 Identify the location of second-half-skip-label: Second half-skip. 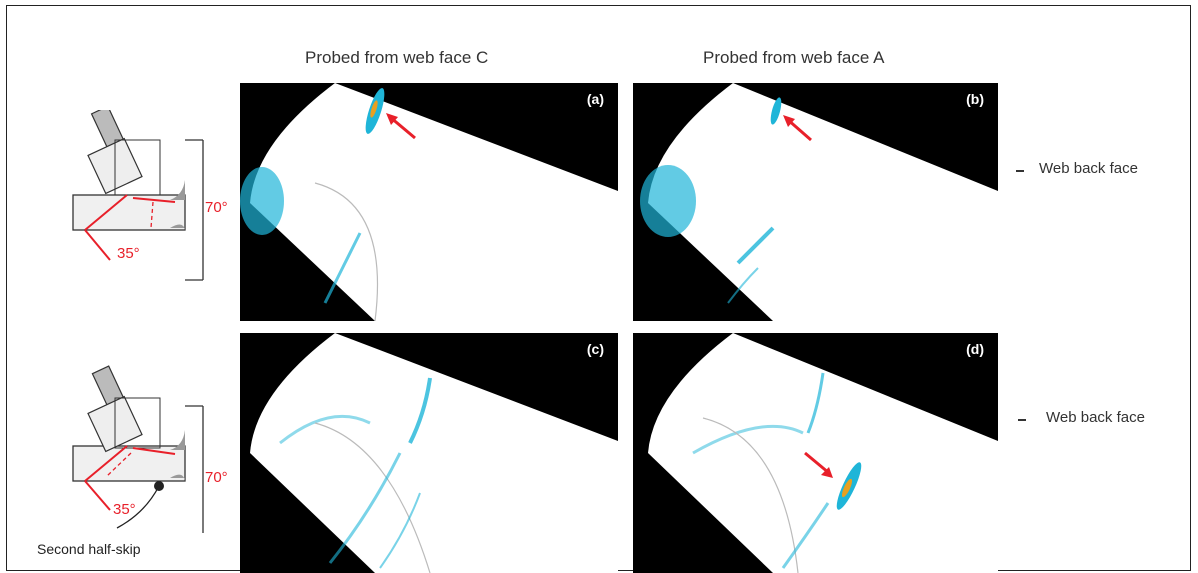
(89, 549).